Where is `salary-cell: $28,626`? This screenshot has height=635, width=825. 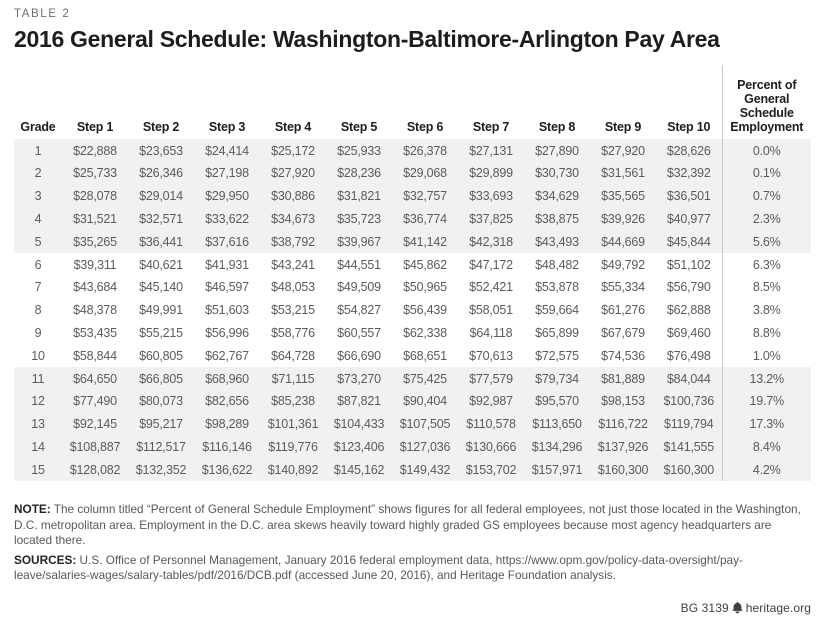 salary-cell: $28,626 is located at coordinates (689, 150).